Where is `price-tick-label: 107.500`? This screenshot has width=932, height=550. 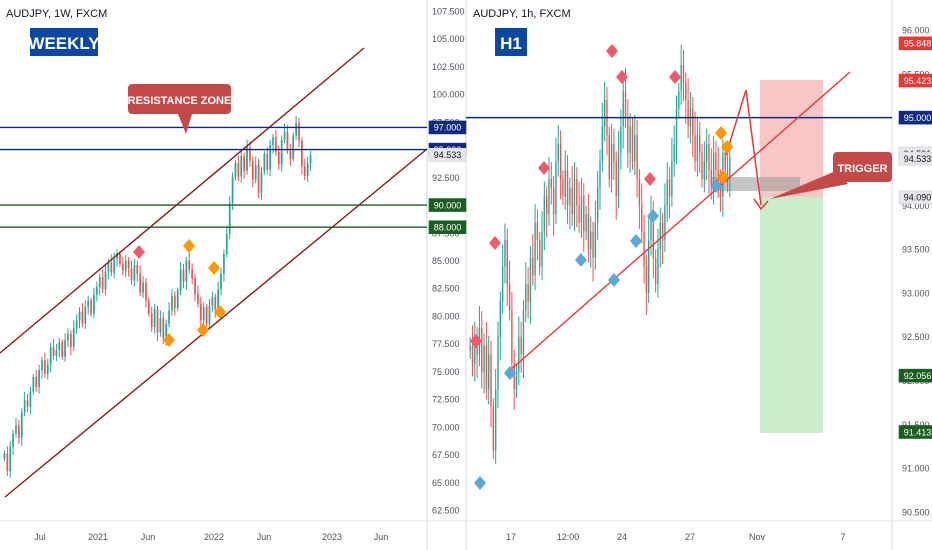
price-tick-label: 107.500 is located at coordinates (448, 12).